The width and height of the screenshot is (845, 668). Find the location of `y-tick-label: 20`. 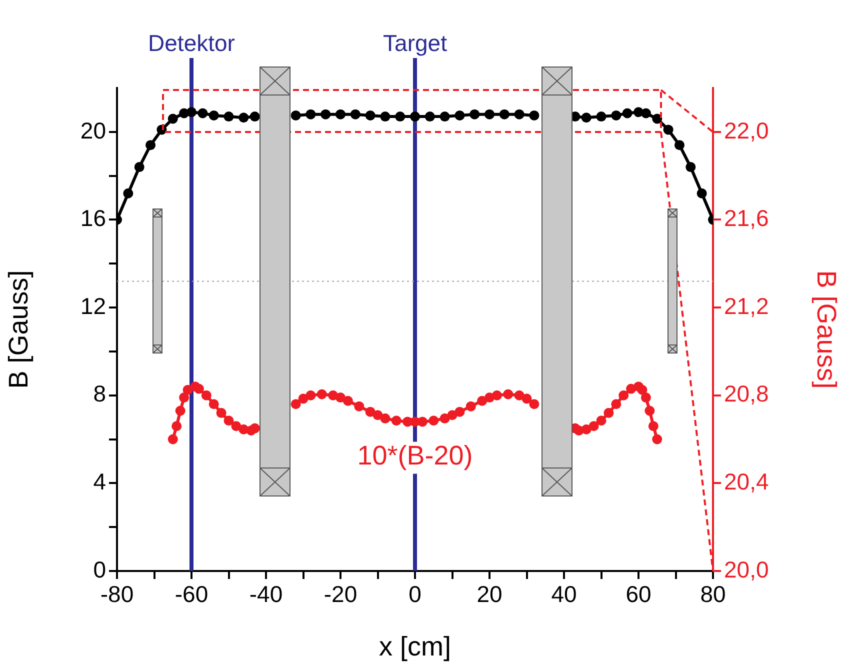

y-tick-label: 20 is located at coordinates (93, 130).